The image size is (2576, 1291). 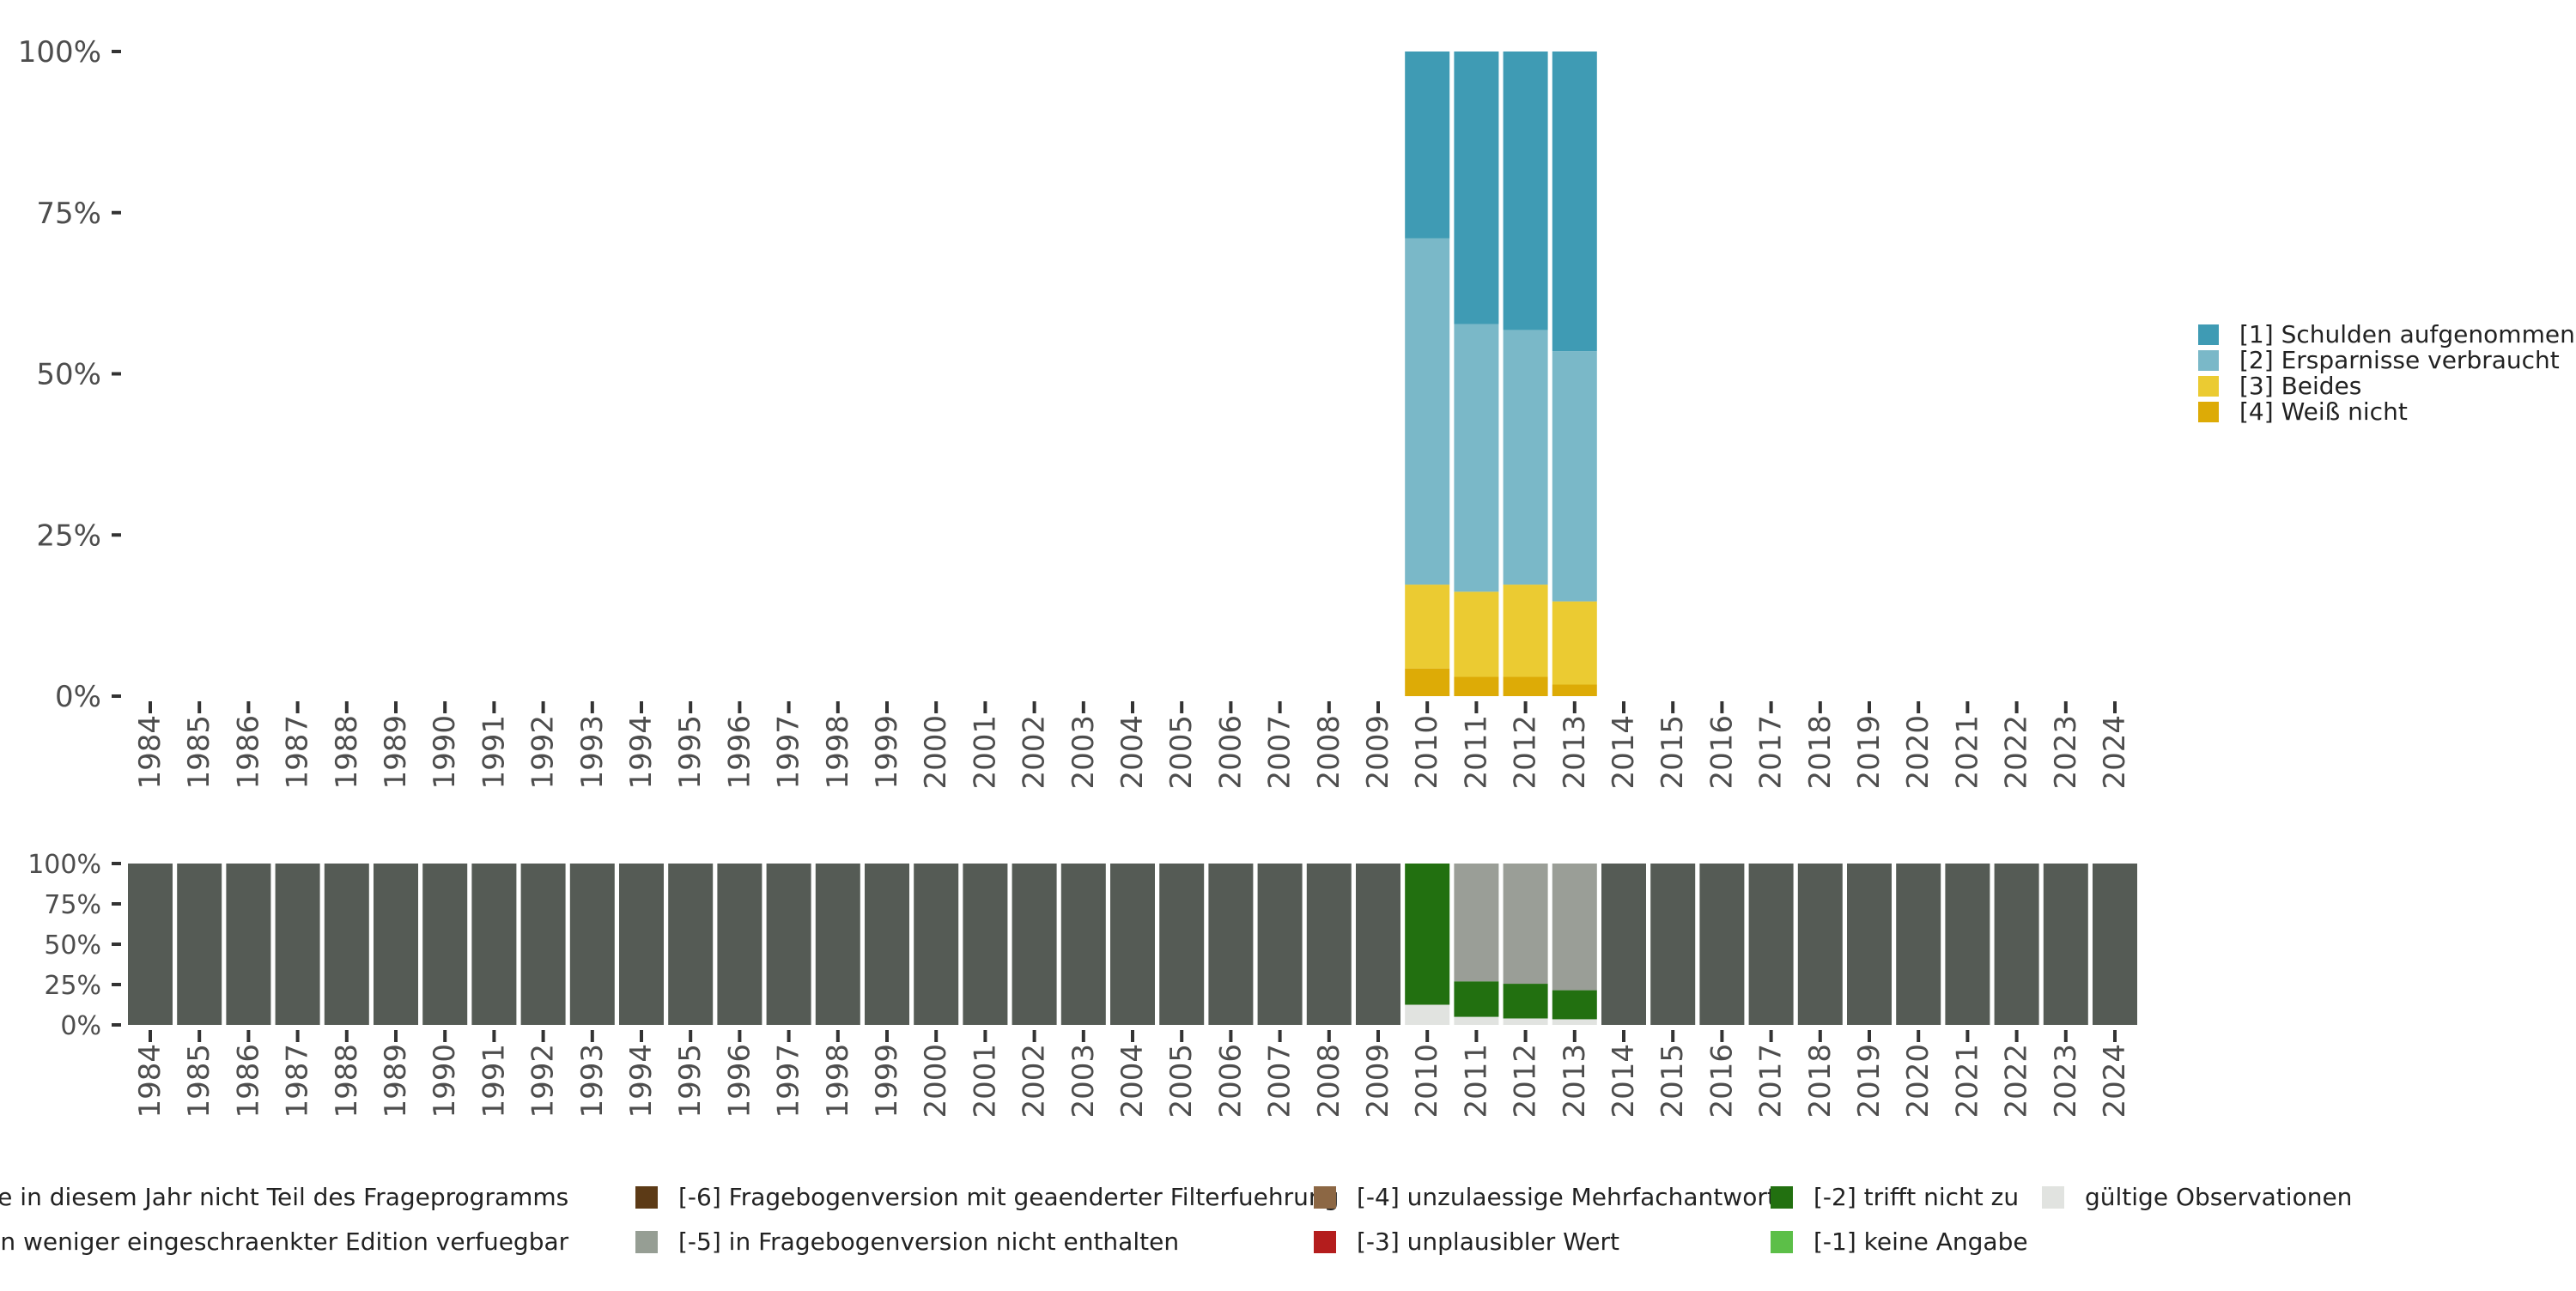 I want to click on top-x-tick-label: 2019, so click(x=1869, y=753).